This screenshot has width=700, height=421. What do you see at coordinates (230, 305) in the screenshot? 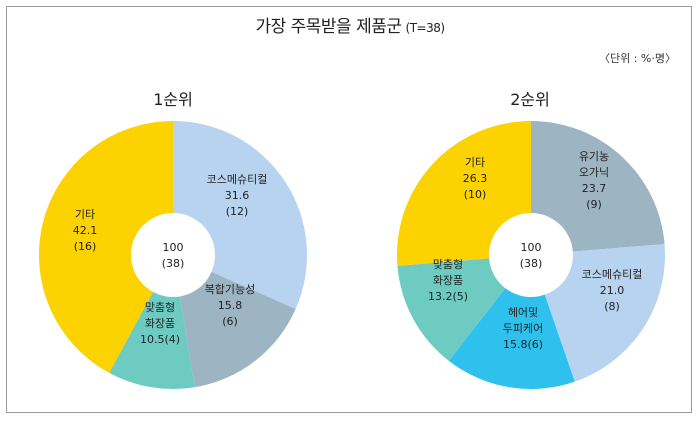
I see `pie-1-slice-2-label: 15.8` at bounding box center [230, 305].